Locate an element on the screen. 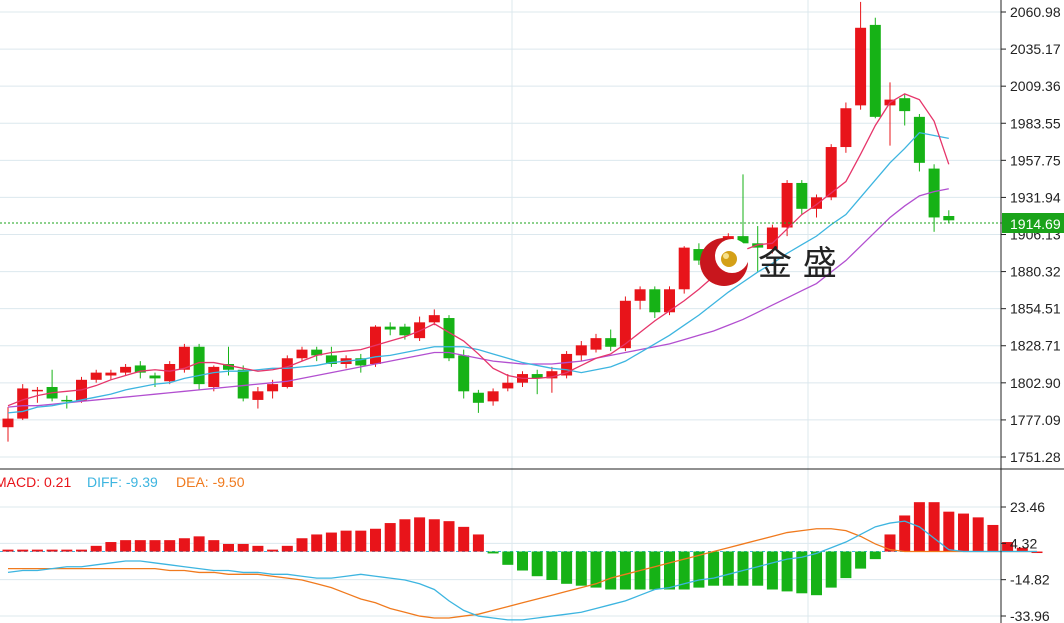 The height and width of the screenshot is (623, 1064). current-price-value: 1914.69 is located at coordinates (1035, 224).